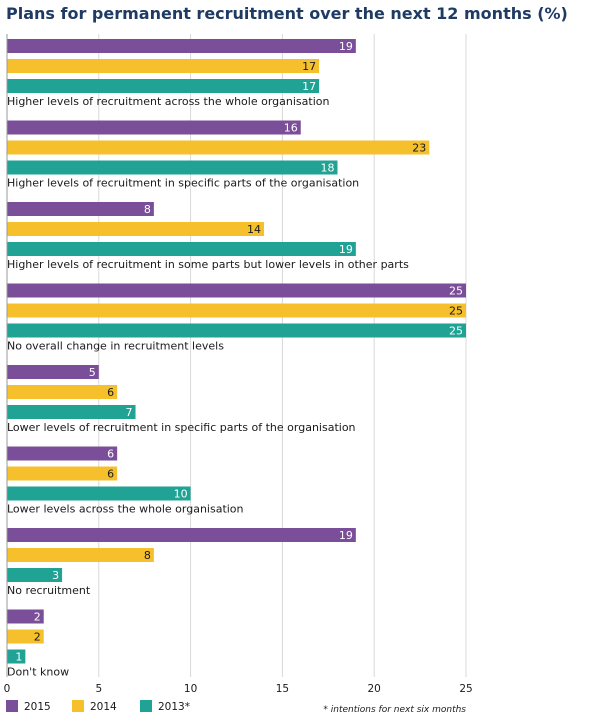 Image resolution: width=600 pixels, height=721 pixels. Describe the element at coordinates (37, 637) in the screenshot. I see `value-label-2014-7: 2` at that location.